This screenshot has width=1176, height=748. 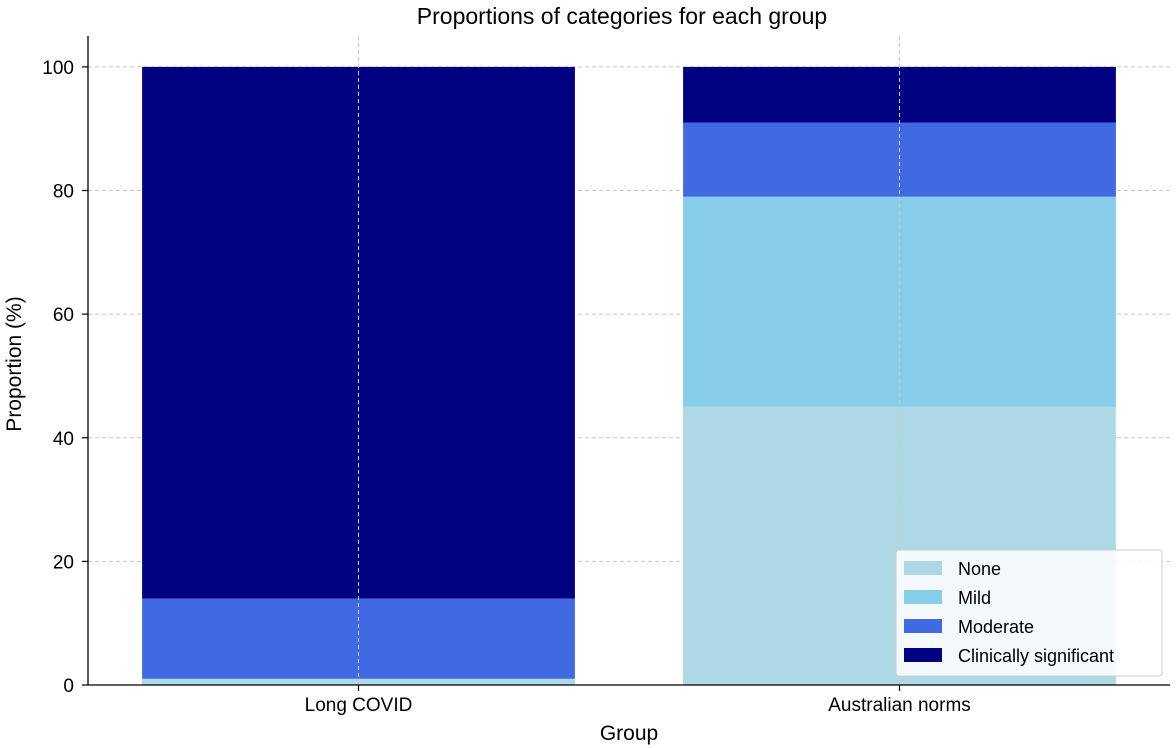 I want to click on legend-label: Mild, so click(x=974, y=598).